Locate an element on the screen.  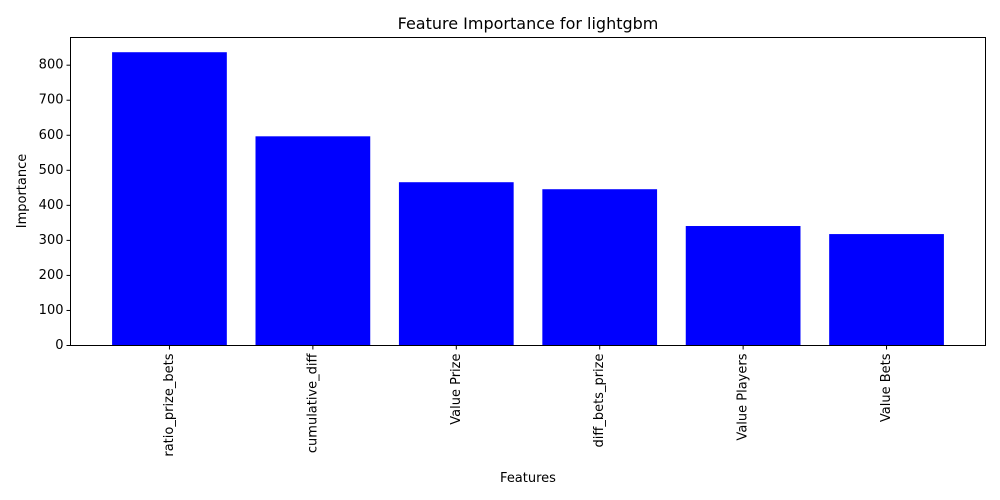
bar-value-bets is located at coordinates (886, 290).